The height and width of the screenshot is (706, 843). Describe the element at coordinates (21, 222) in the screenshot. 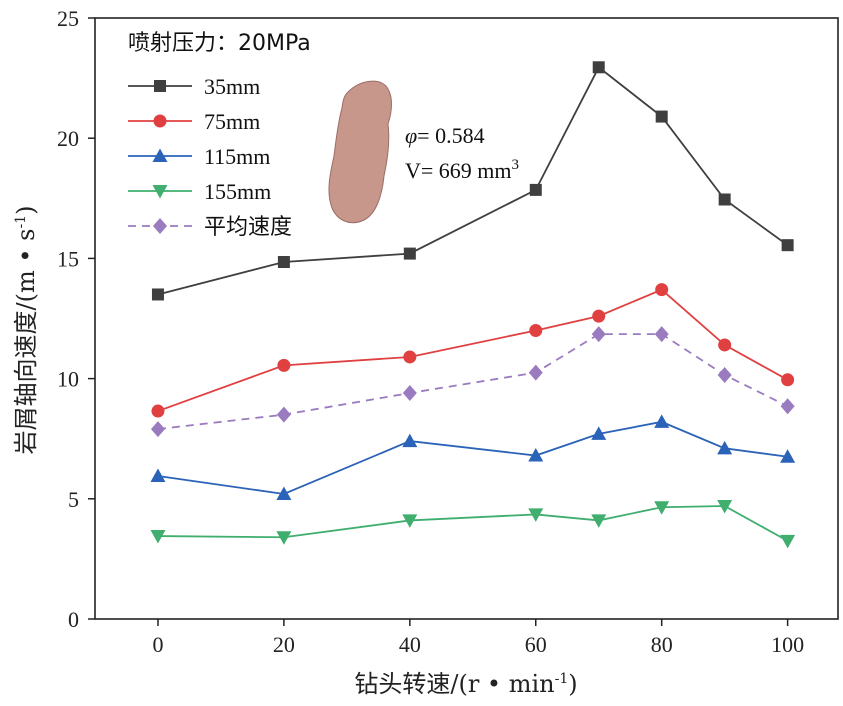

I see `y-axis-title-sup: -1` at that location.